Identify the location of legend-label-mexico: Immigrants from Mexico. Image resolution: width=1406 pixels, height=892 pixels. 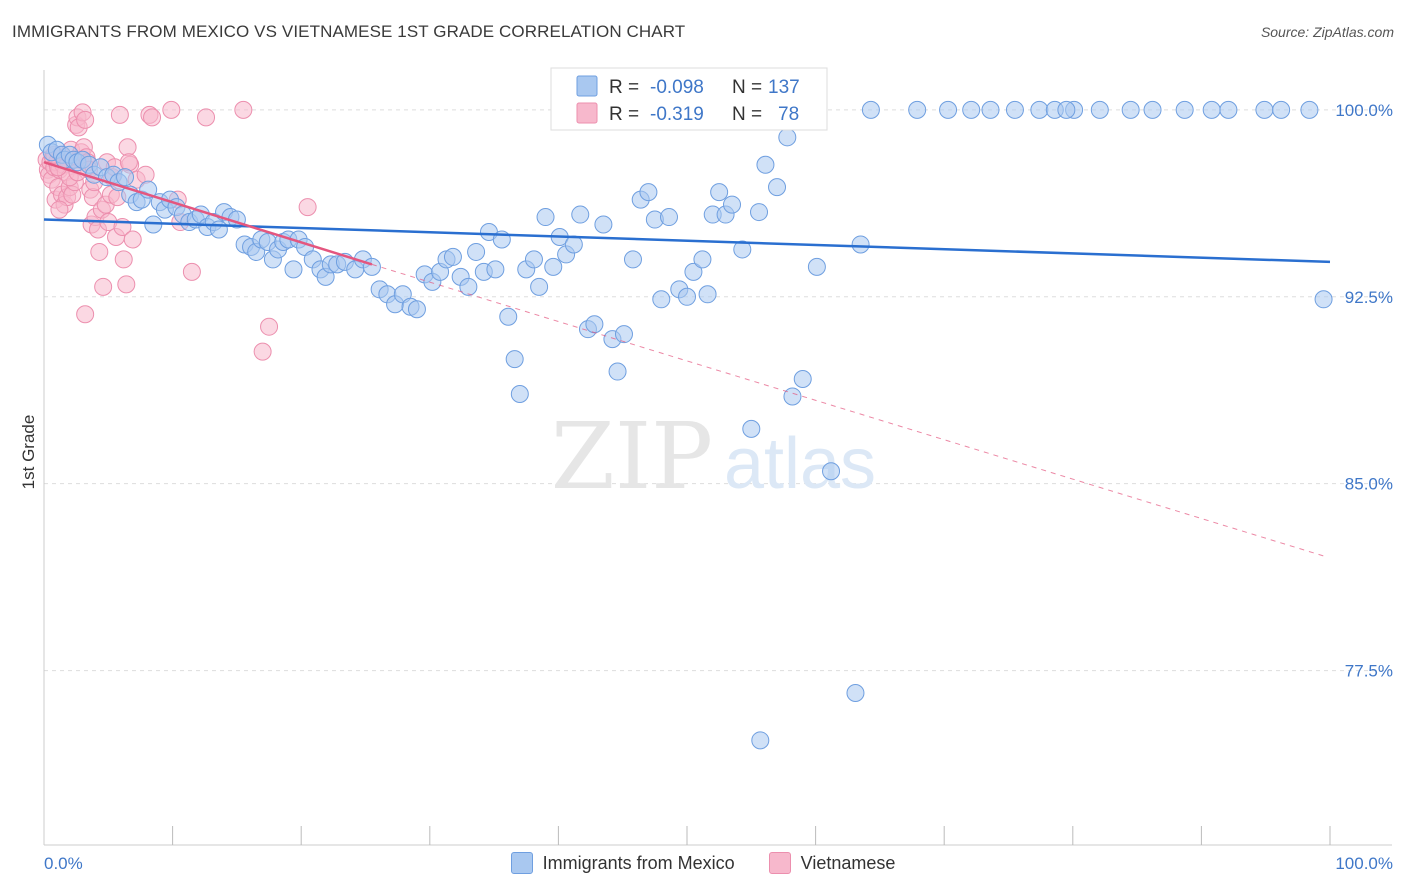
(638, 862).